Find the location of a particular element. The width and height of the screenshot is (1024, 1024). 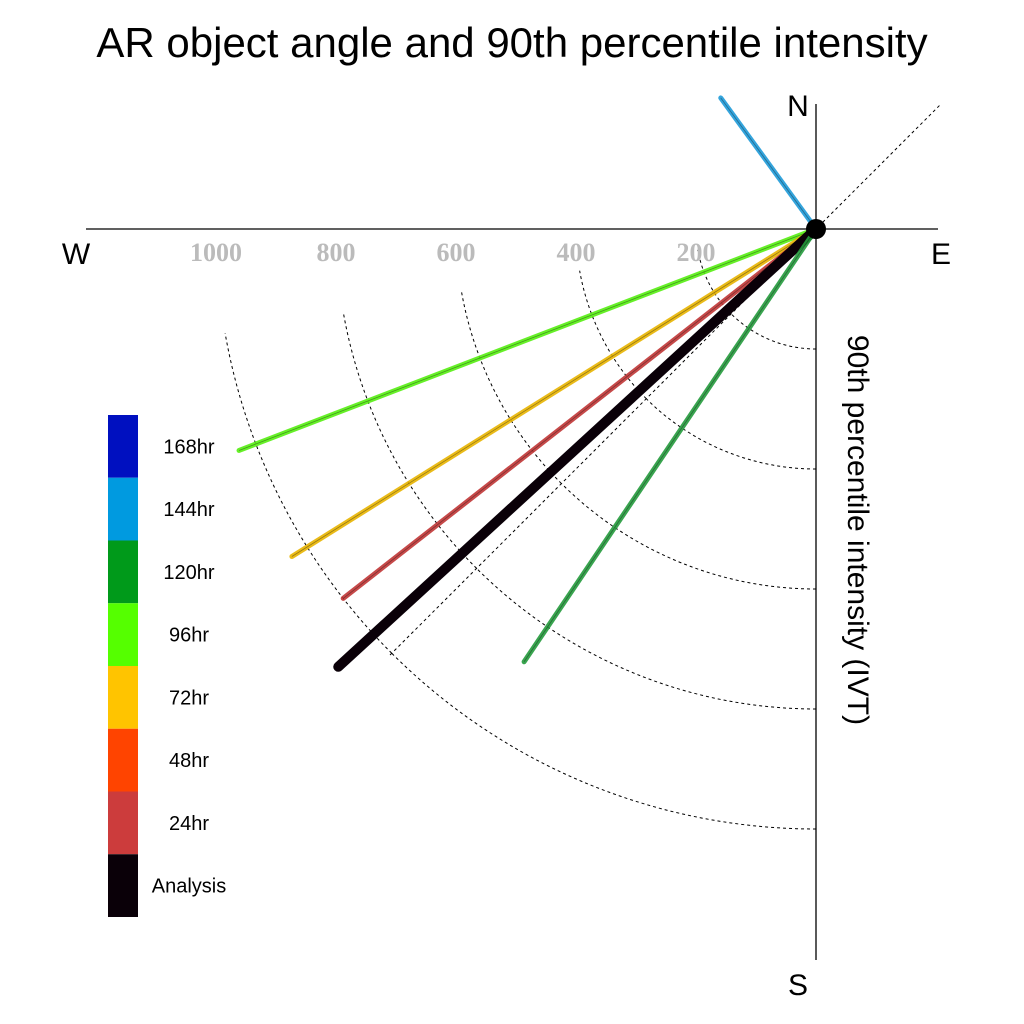

legend-label: 120hr is located at coordinates (188, 573).